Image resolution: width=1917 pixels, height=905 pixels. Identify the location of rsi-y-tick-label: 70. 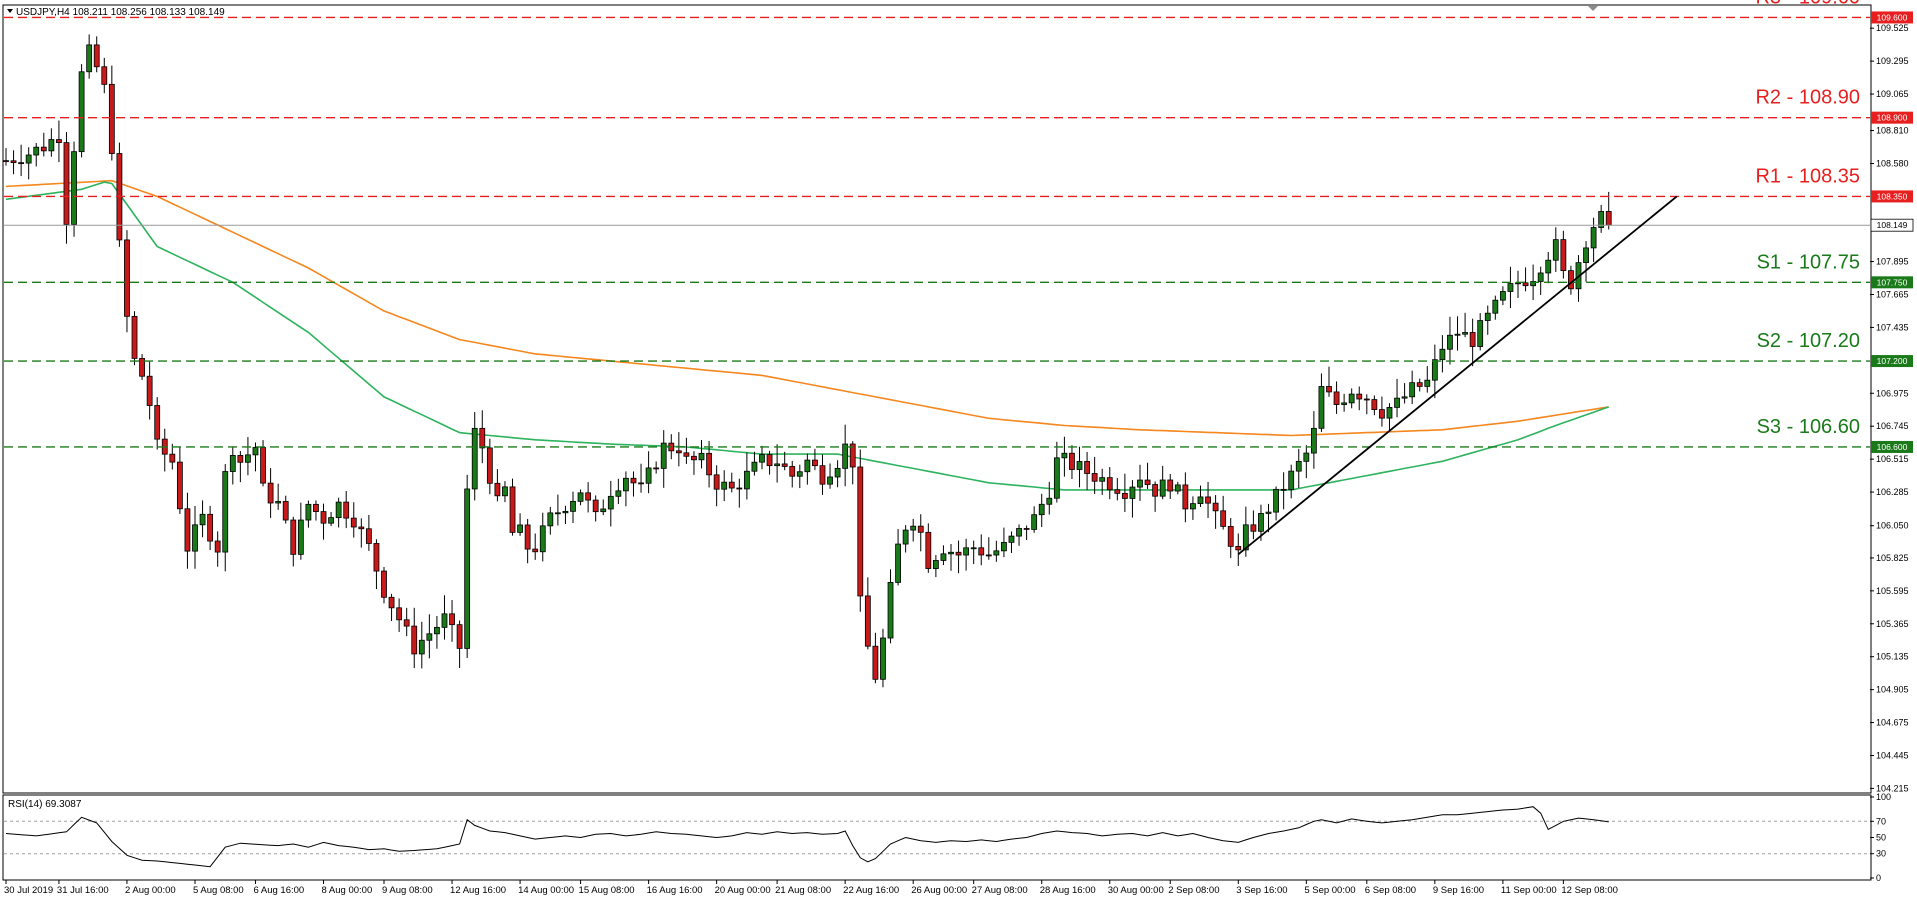
(1881, 821).